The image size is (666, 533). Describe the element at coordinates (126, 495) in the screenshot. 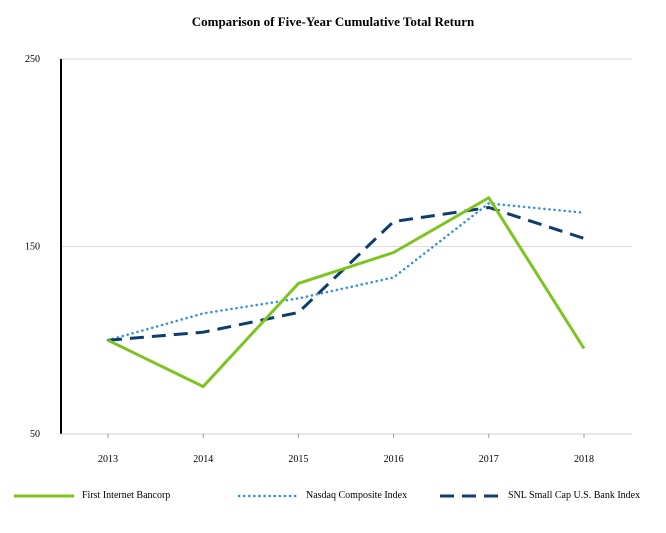

I see `legend-label: First Internet Bancorp` at that location.